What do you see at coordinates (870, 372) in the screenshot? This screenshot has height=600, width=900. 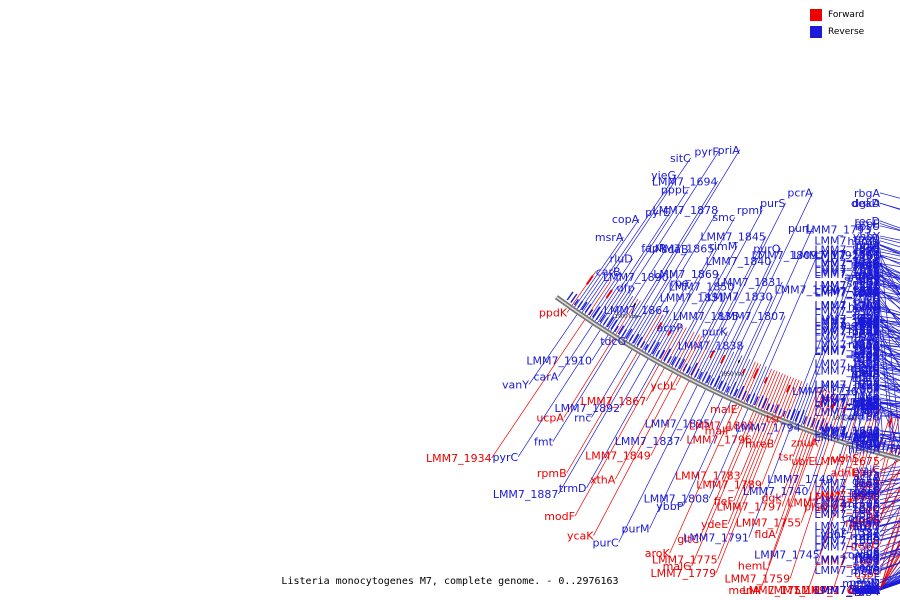 I see `gene-label: sun` at bounding box center [870, 372].